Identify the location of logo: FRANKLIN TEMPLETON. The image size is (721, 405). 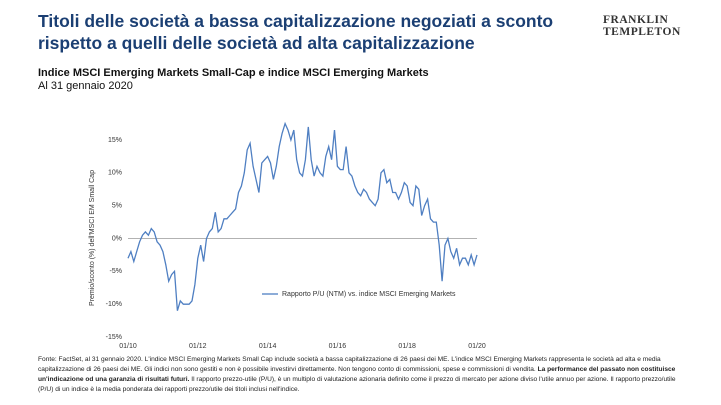
(642, 26).